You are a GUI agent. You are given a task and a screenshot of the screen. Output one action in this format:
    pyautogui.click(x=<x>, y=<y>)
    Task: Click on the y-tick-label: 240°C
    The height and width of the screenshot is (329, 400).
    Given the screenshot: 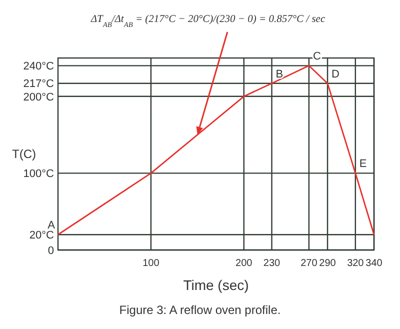 What is the action you would take?
    pyautogui.click(x=38, y=66)
    